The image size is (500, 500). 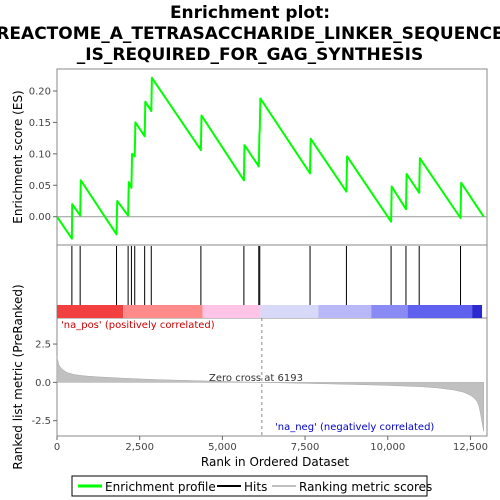 What do you see at coordinates (160, 487) in the screenshot?
I see `legend-label-enrichment: Enrichment profile` at bounding box center [160, 487].